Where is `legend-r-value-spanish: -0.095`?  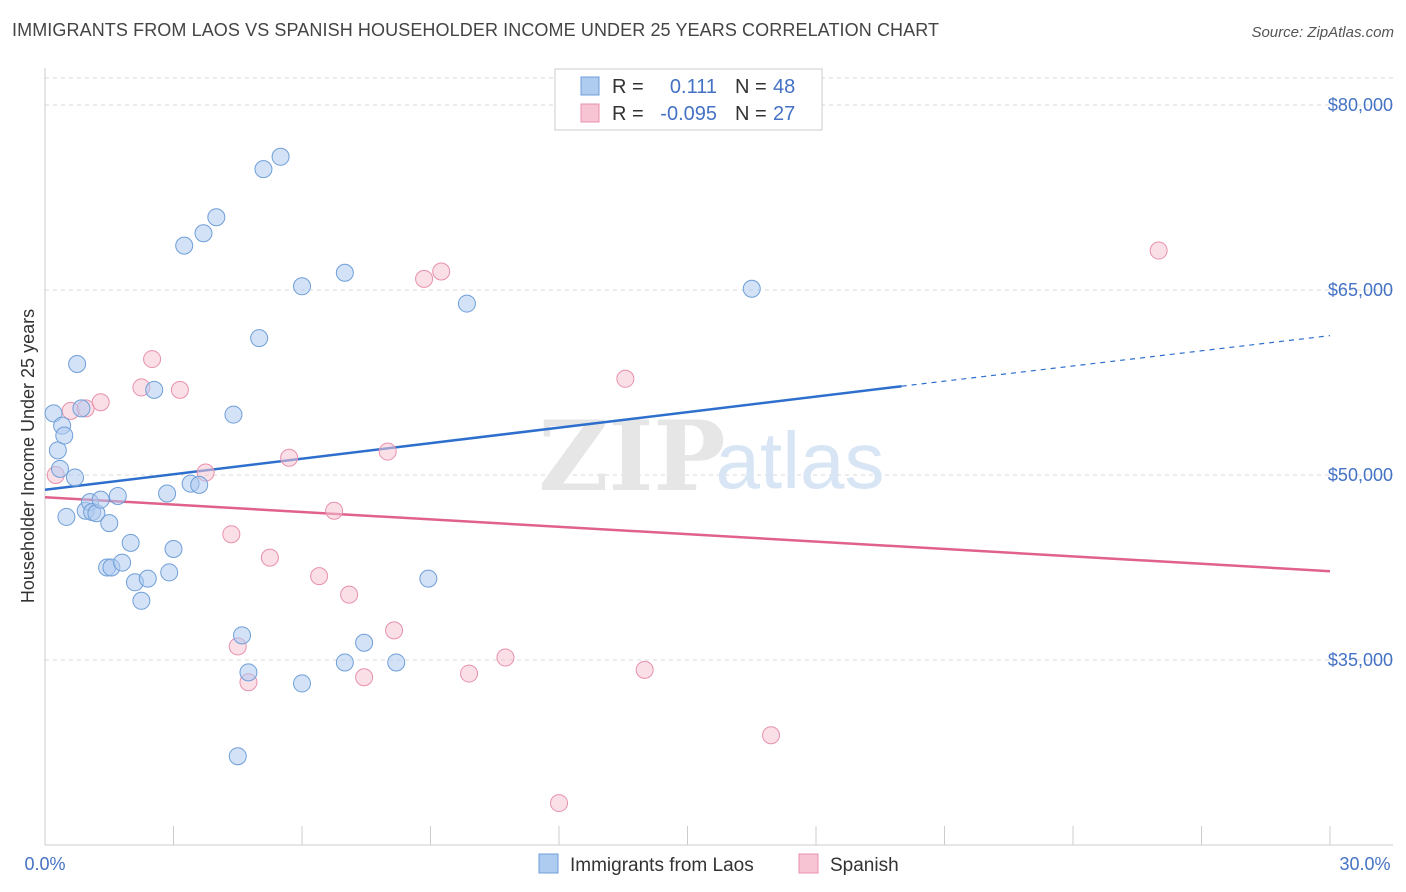
legend-r-value-spanish: -0.095 is located at coordinates (688, 114).